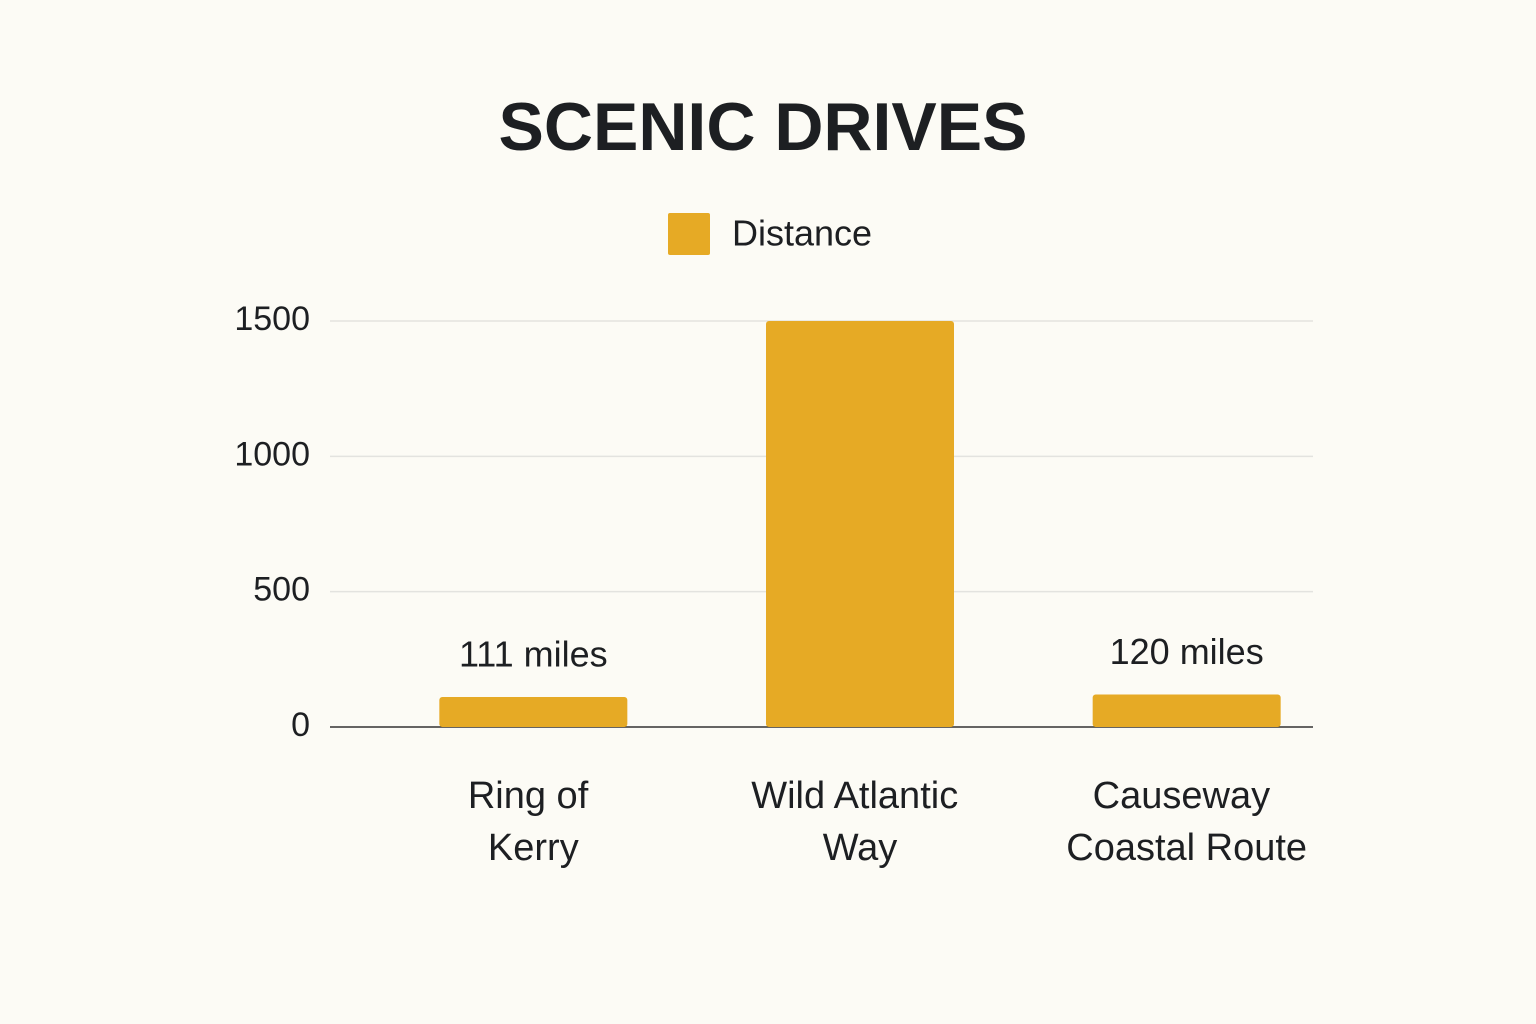 The image size is (1536, 1024). What do you see at coordinates (272, 454) in the screenshot?
I see `y-tick-label: 1000` at bounding box center [272, 454].